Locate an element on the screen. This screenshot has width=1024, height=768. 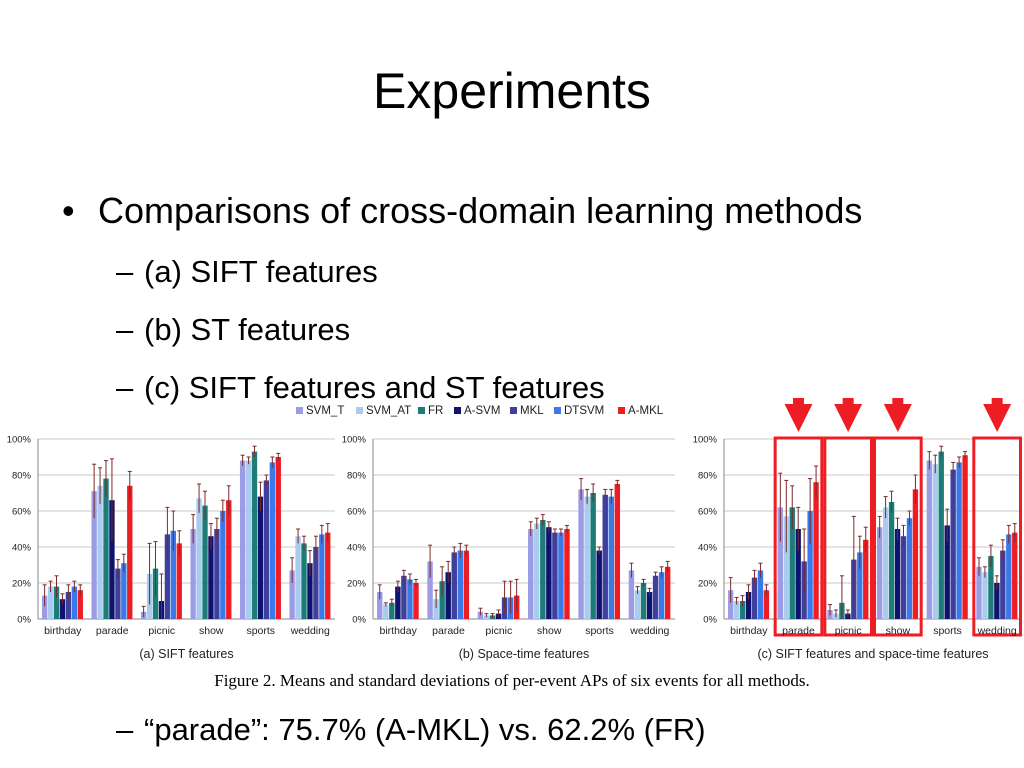
chart-title: (b) Space-time features is located at coordinates (524, 654).